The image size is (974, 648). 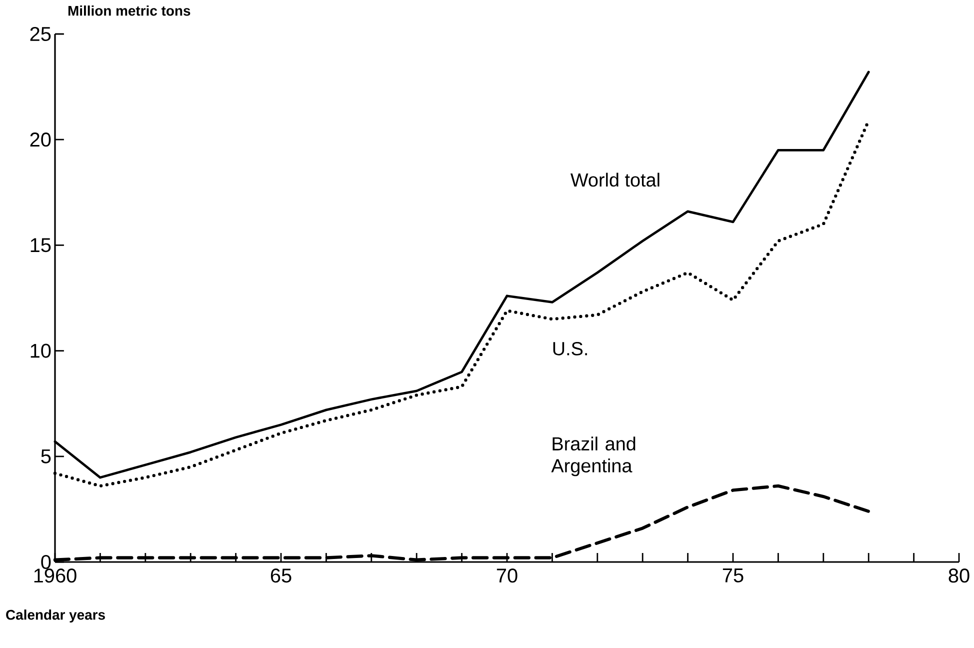 What do you see at coordinates (40, 351) in the screenshot?
I see `y-tick-label: 10` at bounding box center [40, 351].